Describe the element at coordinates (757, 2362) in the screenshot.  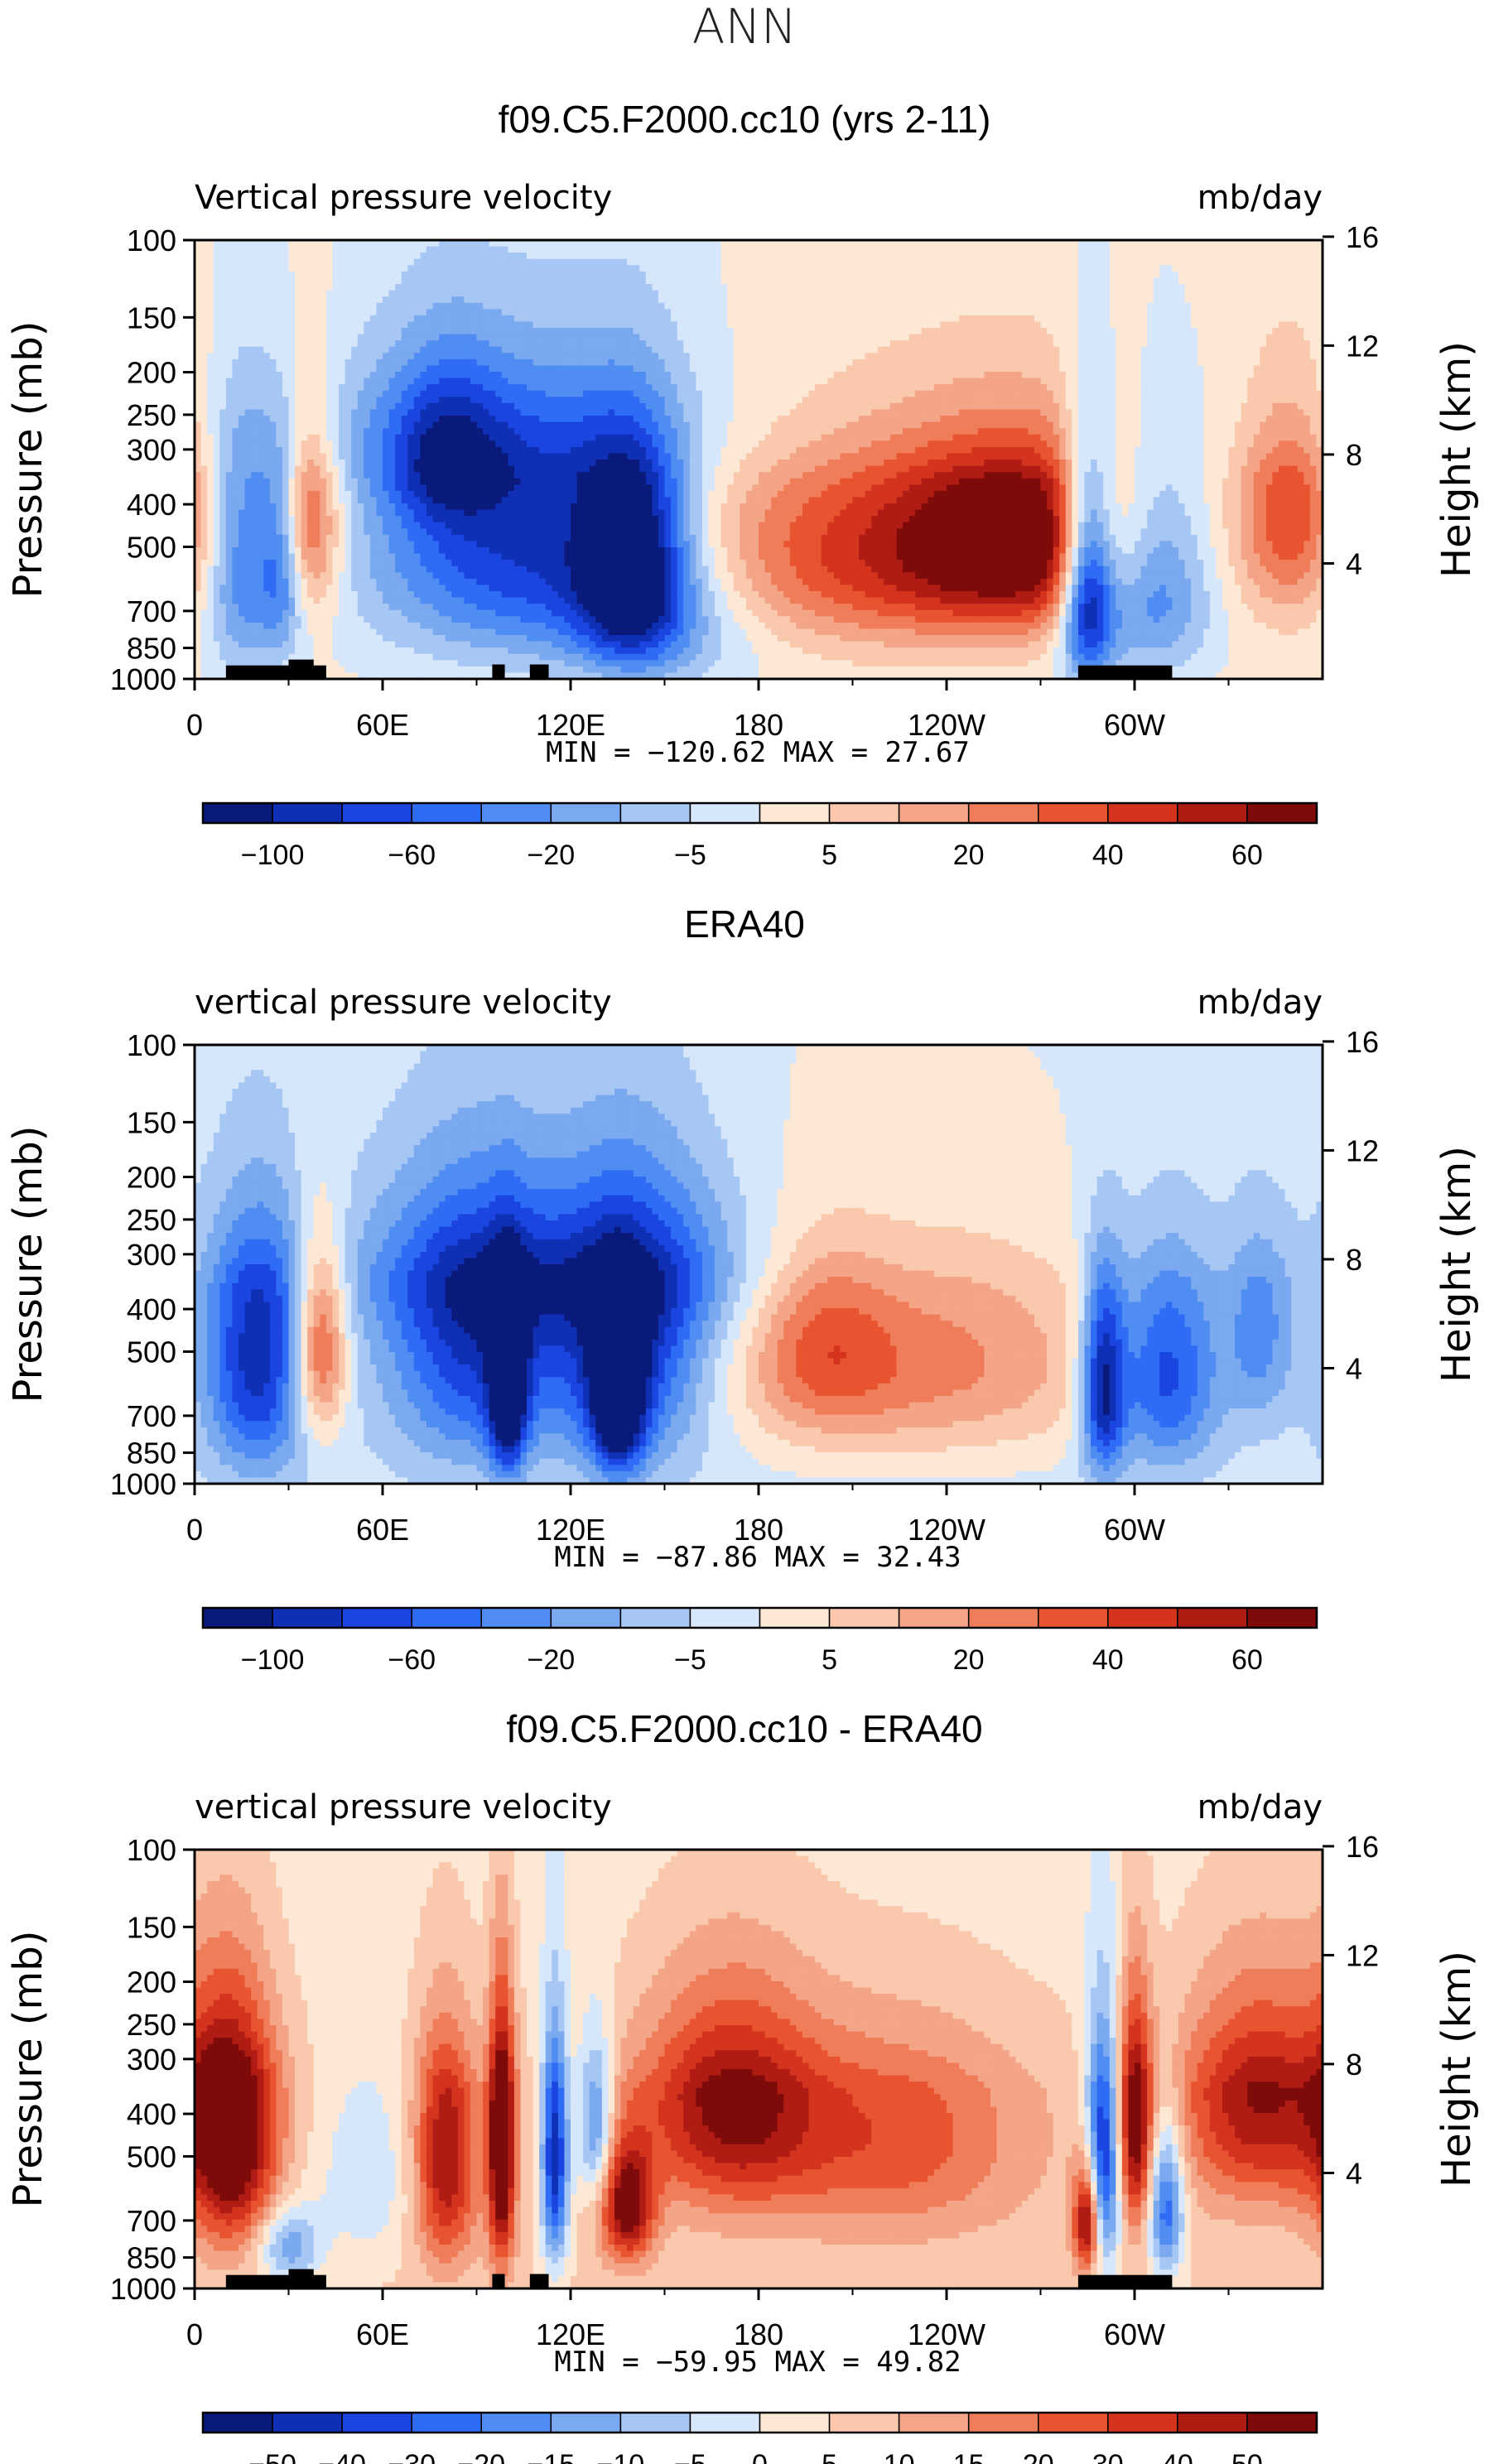
I see `min-max-stats: MIN = −59.95 MAX = 49.82` at that location.